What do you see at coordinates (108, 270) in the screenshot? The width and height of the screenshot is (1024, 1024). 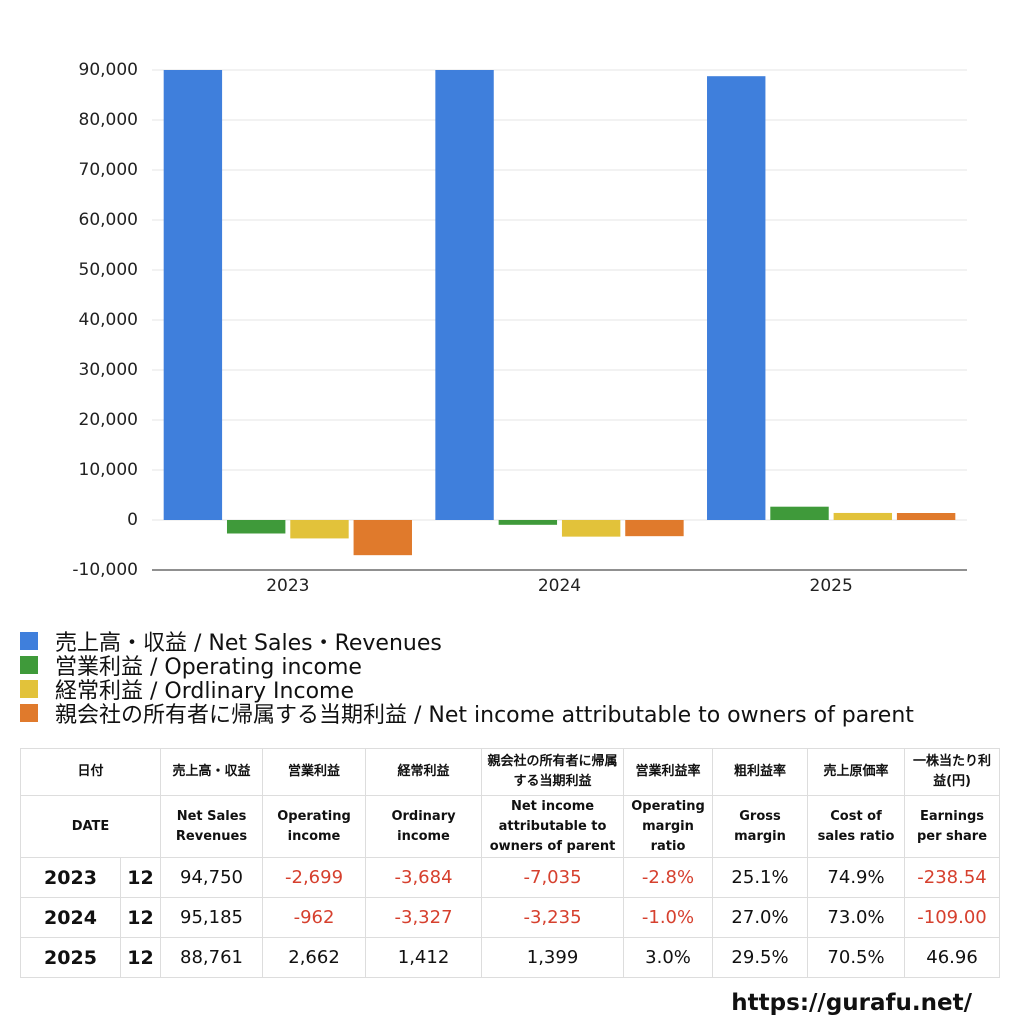 I see `y-tick-label: 50,000` at bounding box center [108, 270].